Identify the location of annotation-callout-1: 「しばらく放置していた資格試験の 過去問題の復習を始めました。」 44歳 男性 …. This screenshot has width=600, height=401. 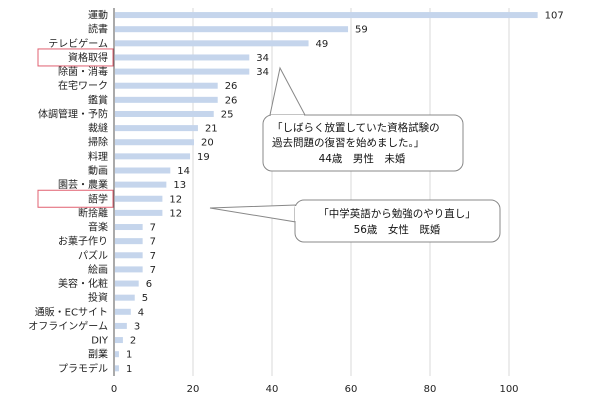
(363, 119).